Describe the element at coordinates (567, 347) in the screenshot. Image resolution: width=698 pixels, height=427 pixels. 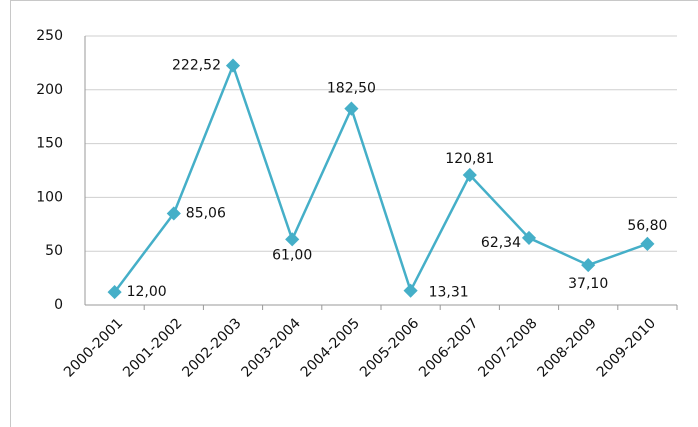
I see `x-tick-label: 2008-2009` at that location.